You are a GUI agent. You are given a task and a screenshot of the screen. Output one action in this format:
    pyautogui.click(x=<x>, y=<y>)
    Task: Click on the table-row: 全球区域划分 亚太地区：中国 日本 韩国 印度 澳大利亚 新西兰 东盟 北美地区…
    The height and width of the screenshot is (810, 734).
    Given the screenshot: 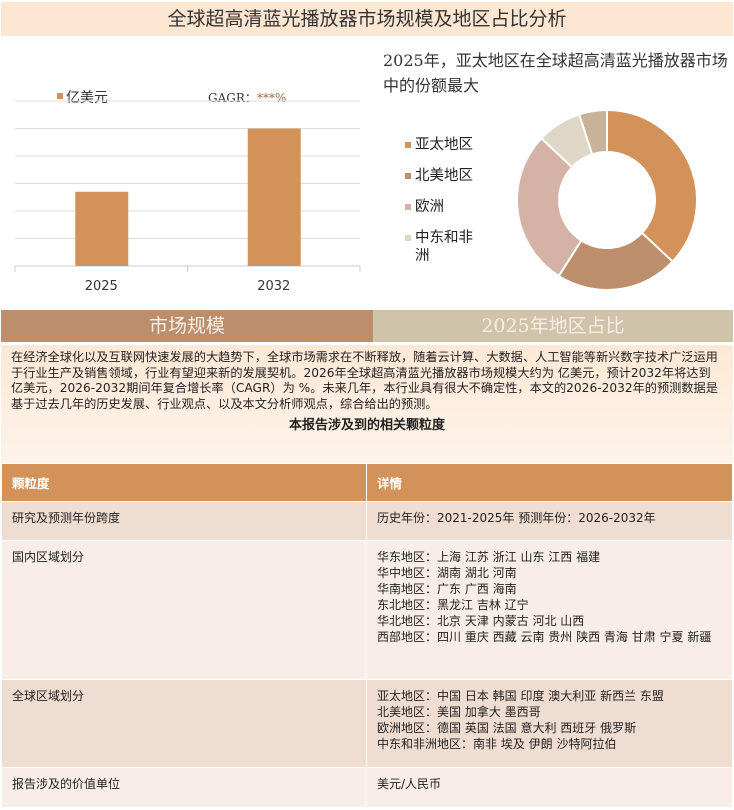 What is the action you would take?
    pyautogui.click(x=367, y=723)
    